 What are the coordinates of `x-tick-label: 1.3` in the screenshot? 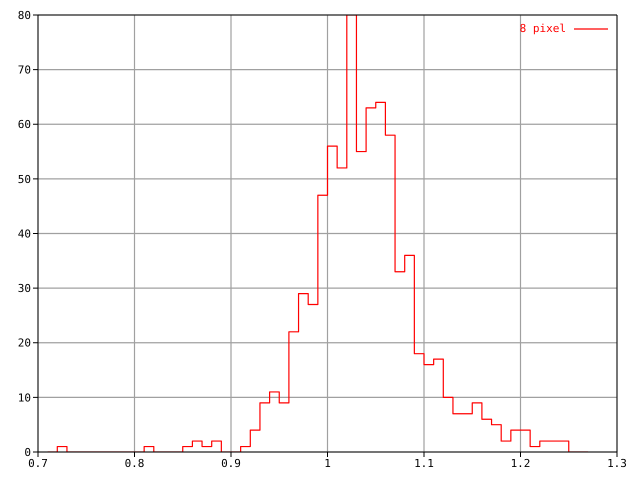 It's located at (617, 463).